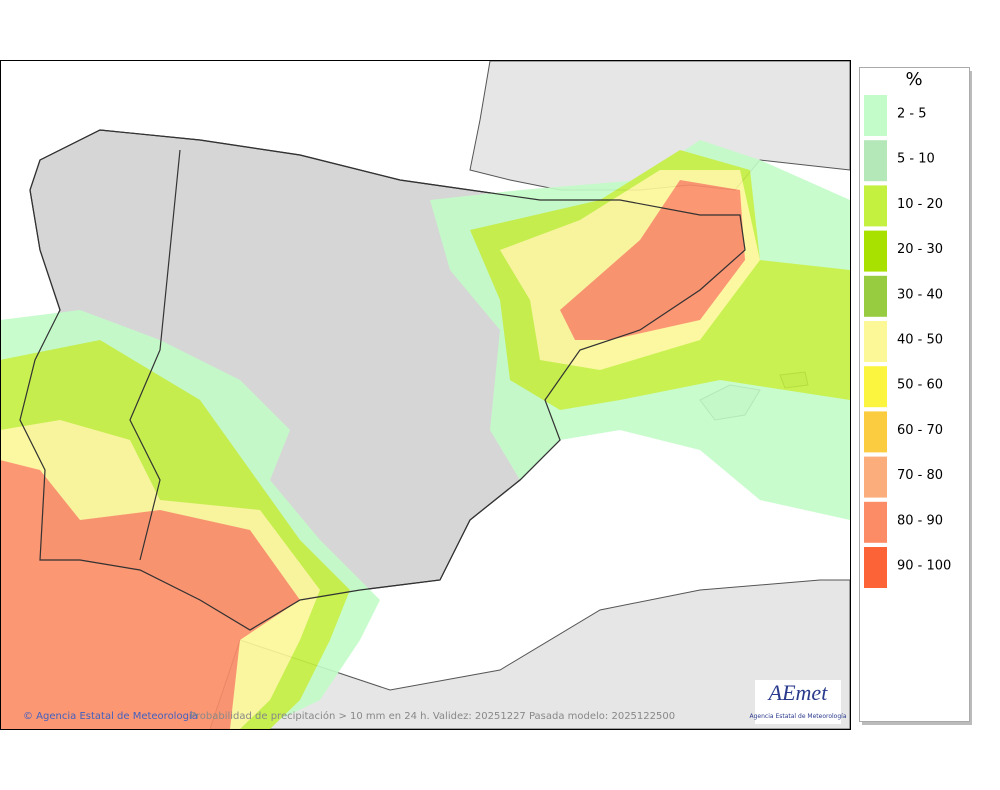  I want to click on logo-subtitle: Agencia Estatal de Meteorología, so click(798, 716).